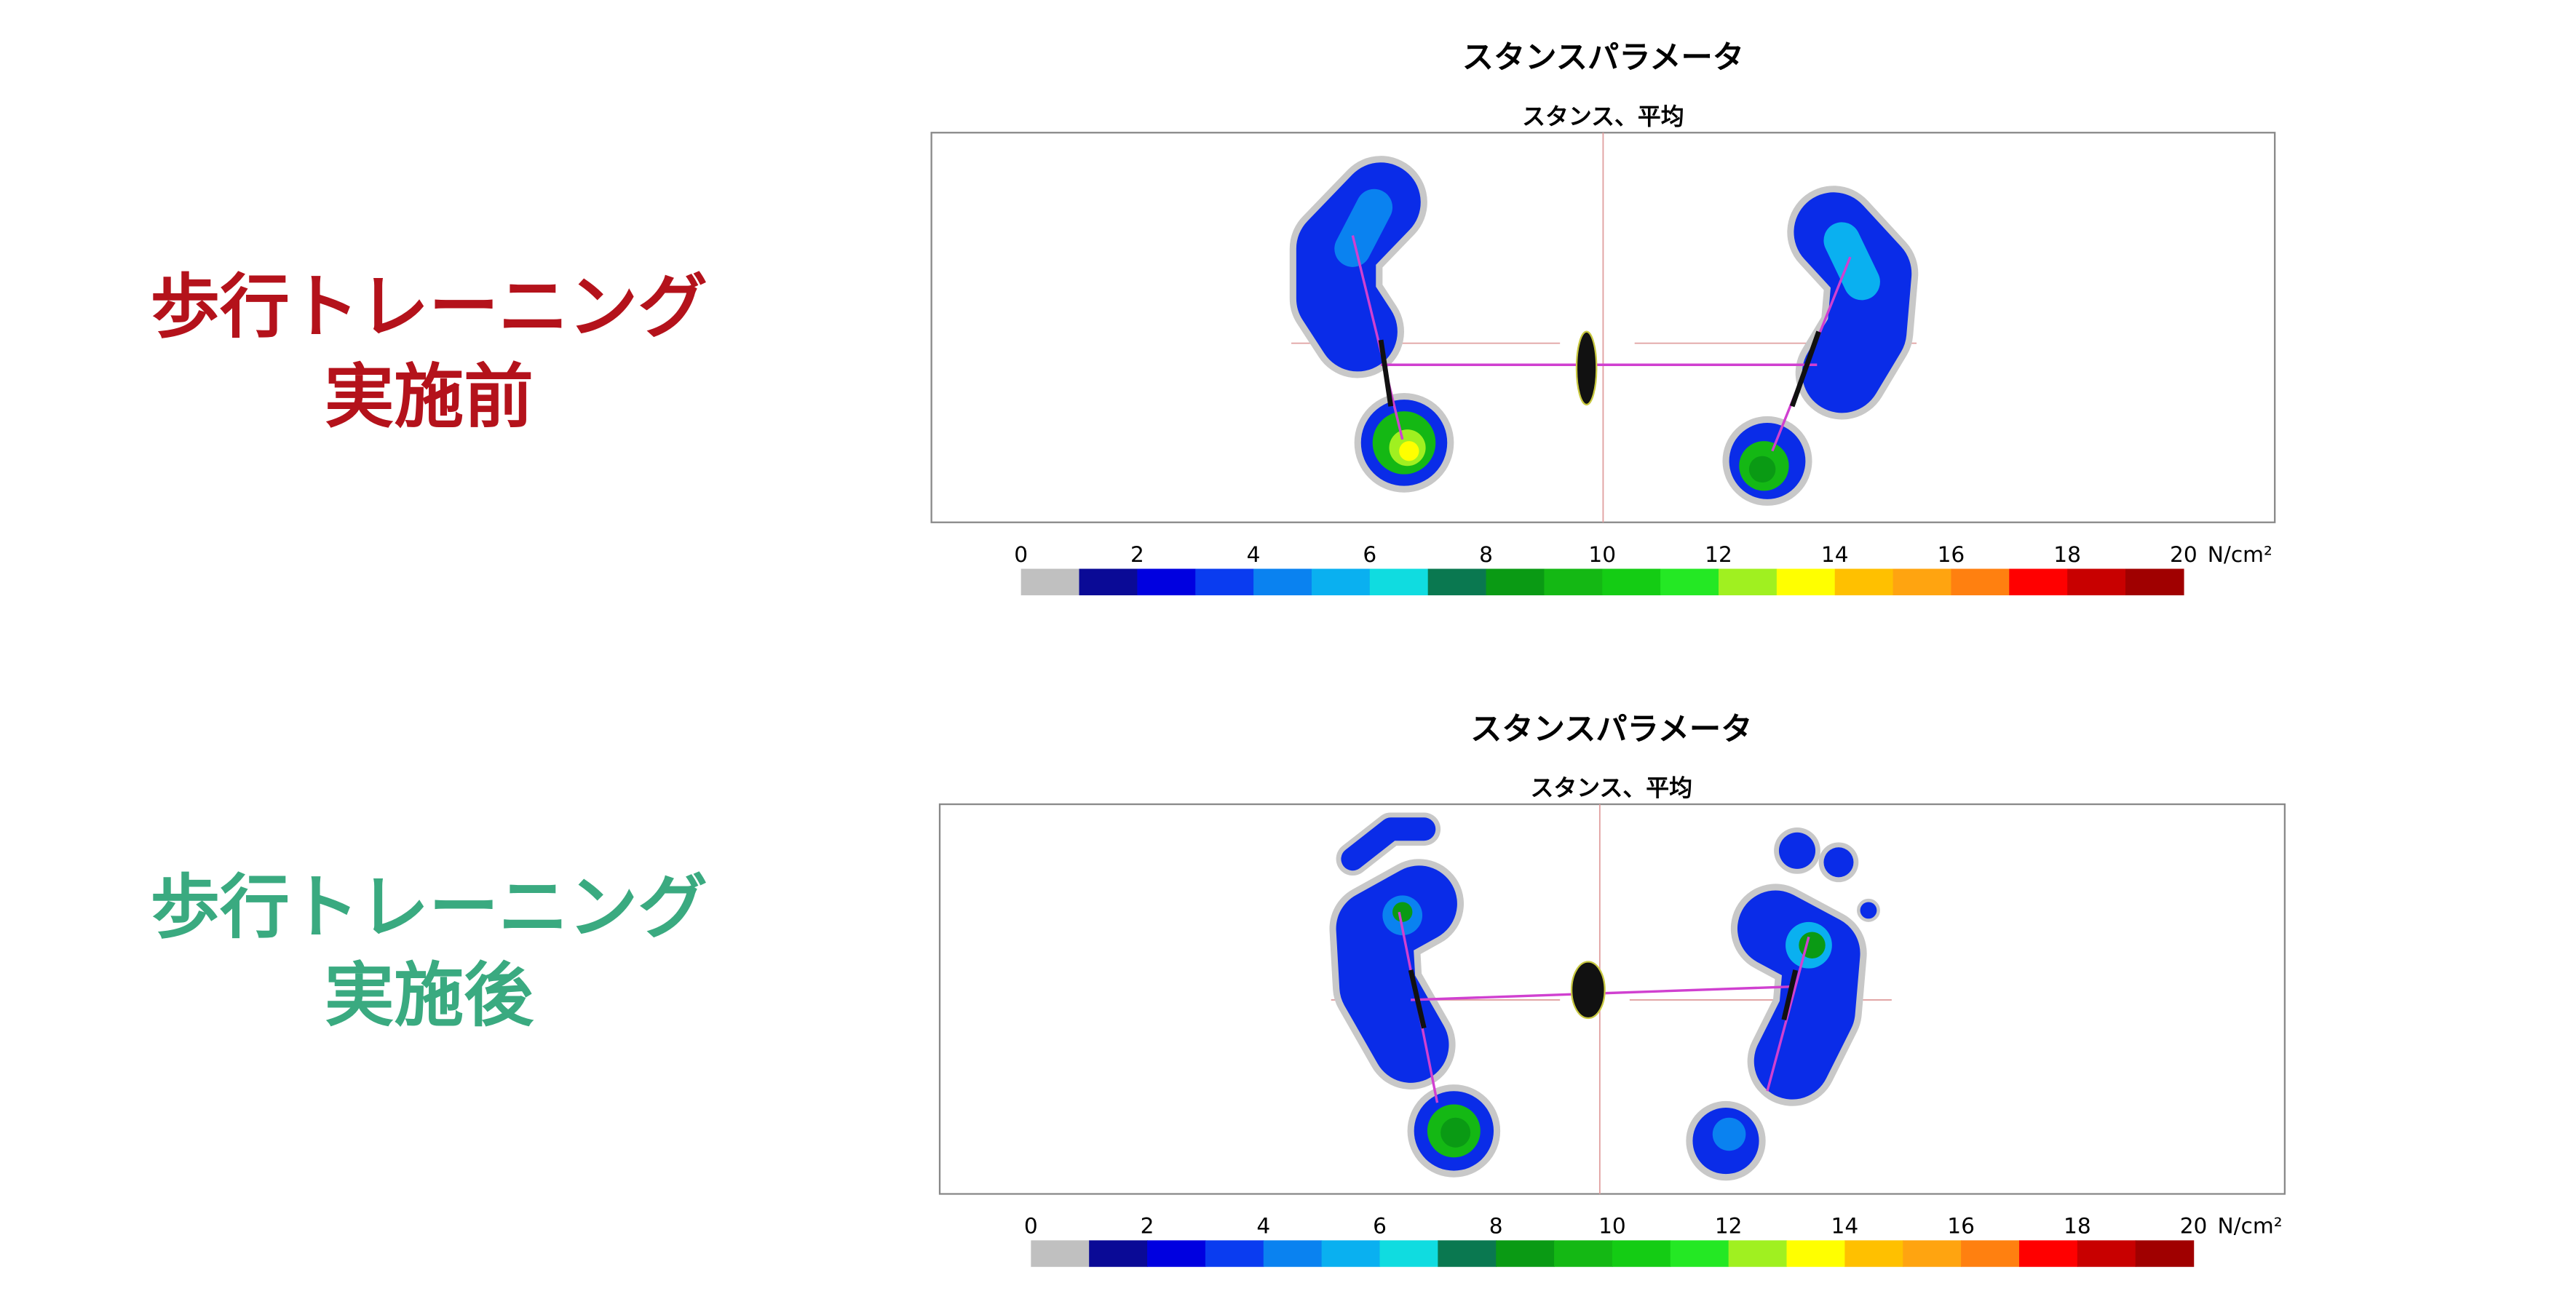 The image size is (2576, 1310). What do you see at coordinates (429, 396) in the screenshot?
I see `section-label: 実施前` at bounding box center [429, 396].